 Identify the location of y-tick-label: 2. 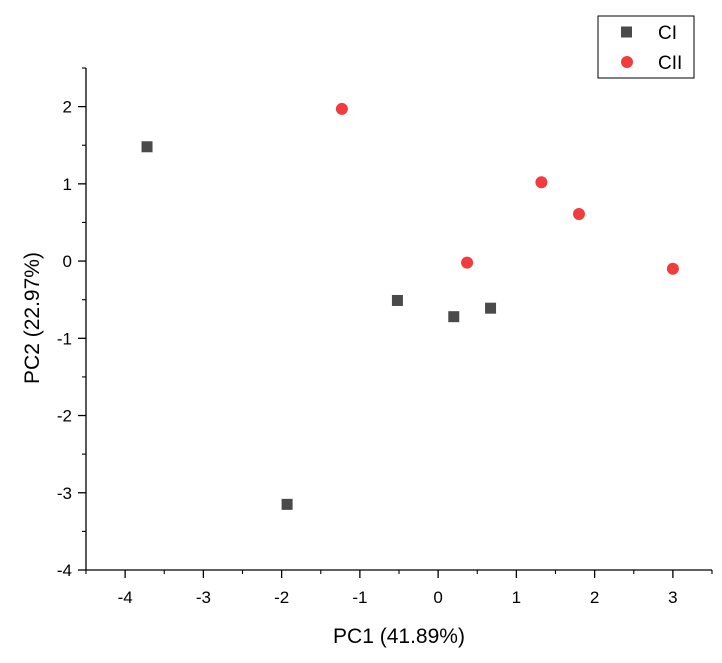
(67, 107).